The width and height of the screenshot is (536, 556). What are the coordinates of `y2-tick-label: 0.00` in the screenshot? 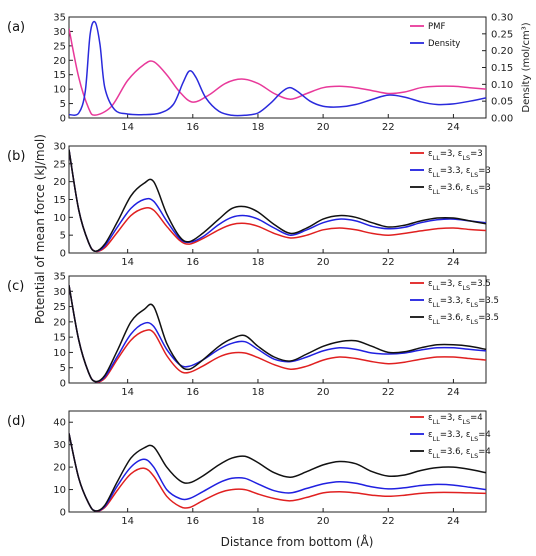 It's located at (502, 119).